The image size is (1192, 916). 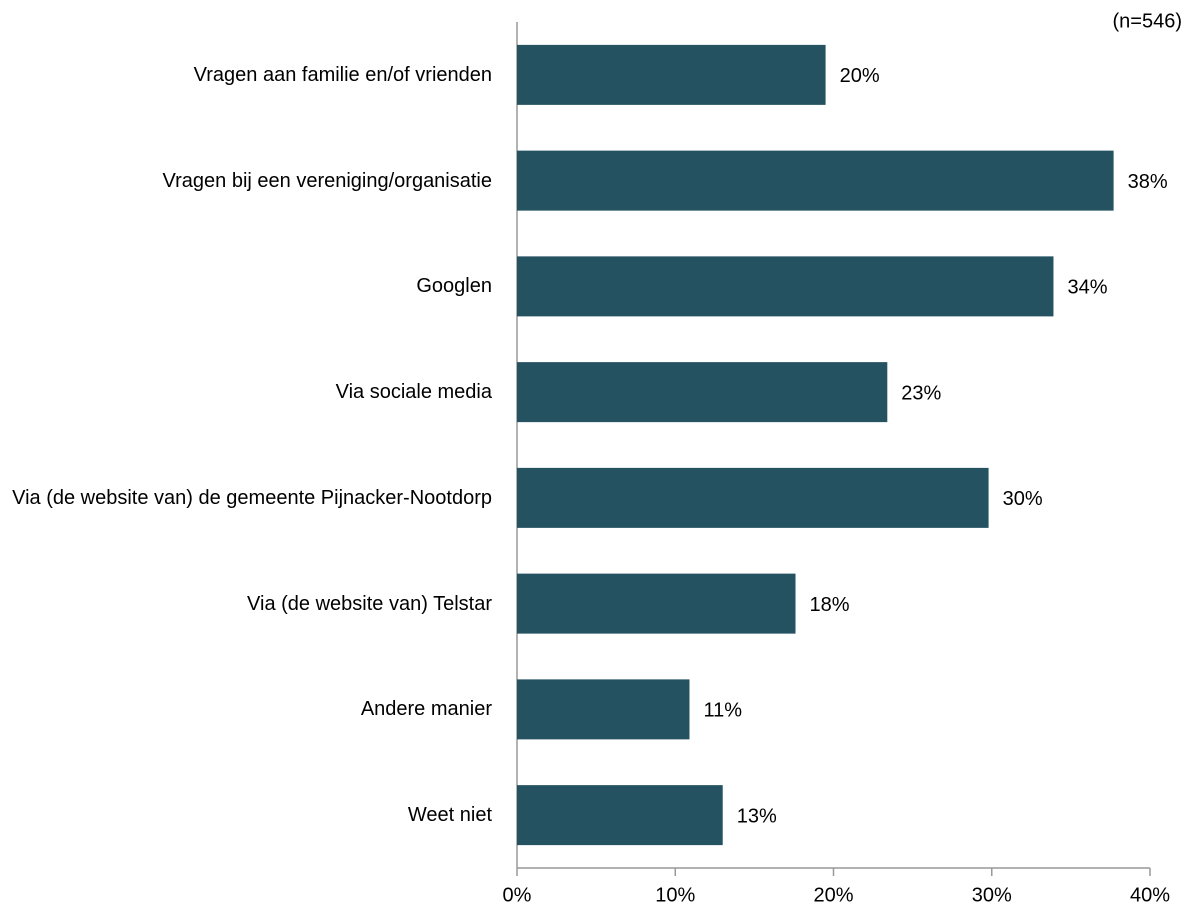 I want to click on data-label: 18%, so click(x=830, y=605).